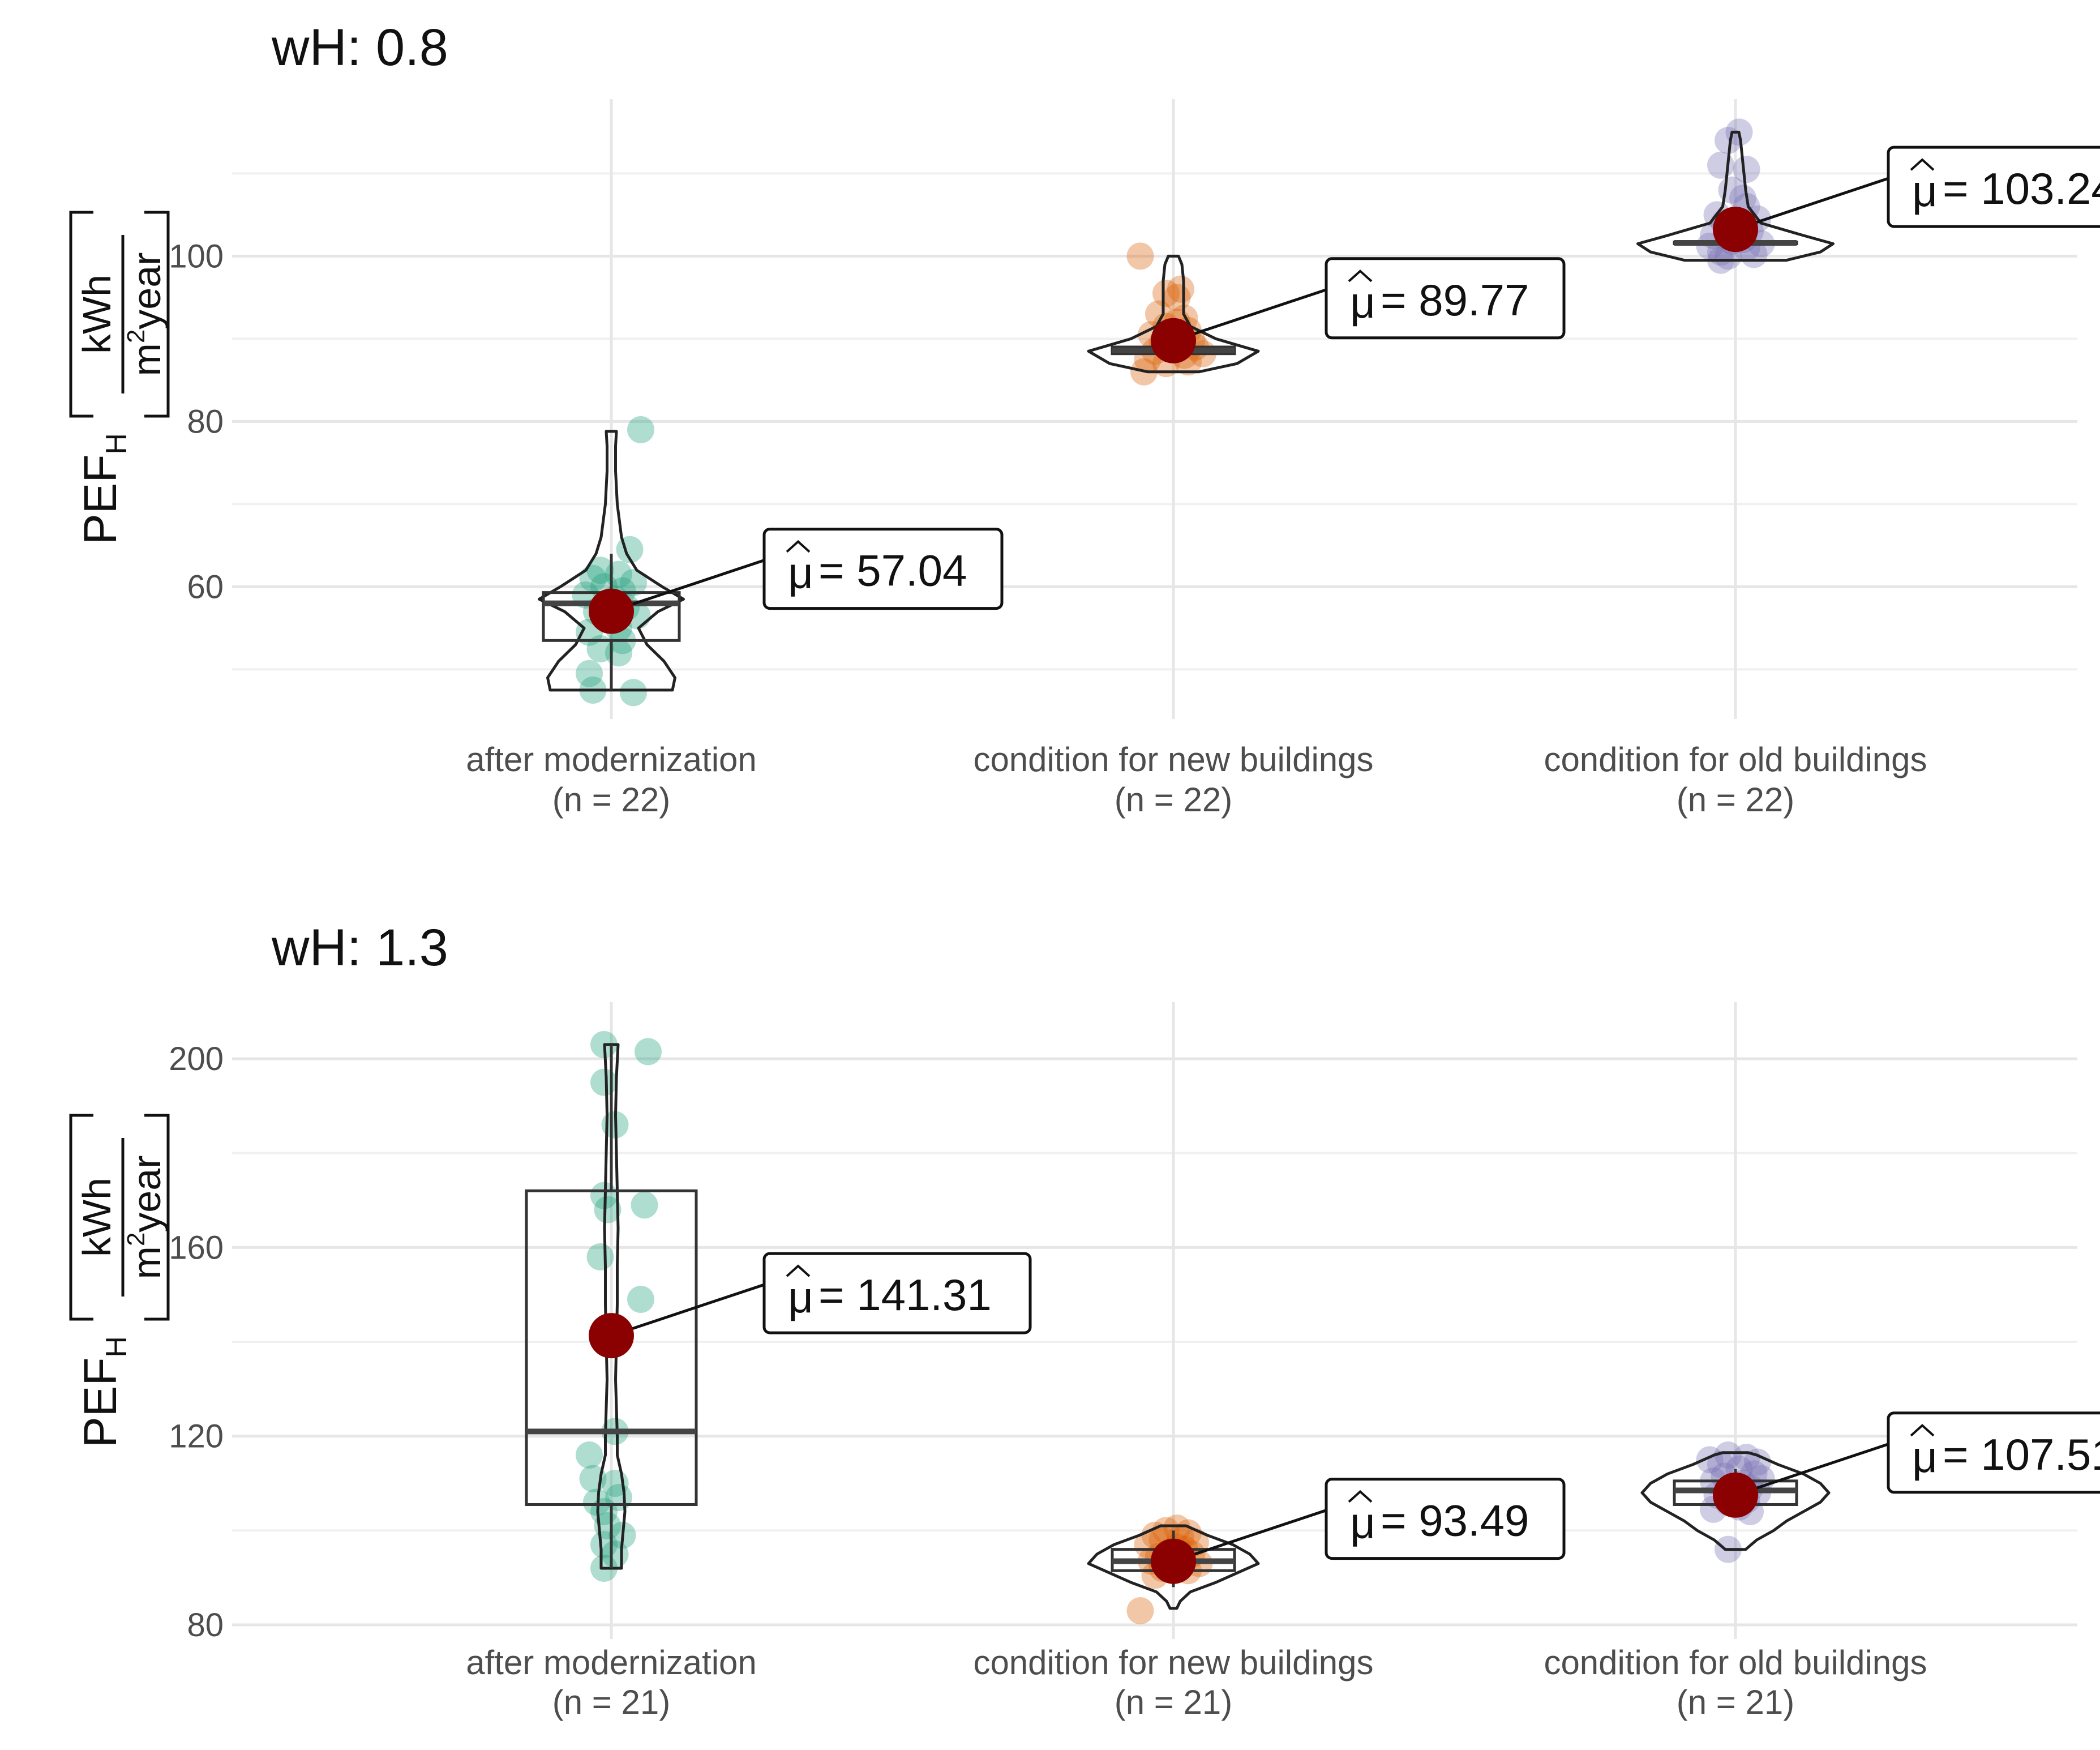 The height and width of the screenshot is (1750, 2100). I want to click on mean-label-text: = 57.04, so click(892, 571).